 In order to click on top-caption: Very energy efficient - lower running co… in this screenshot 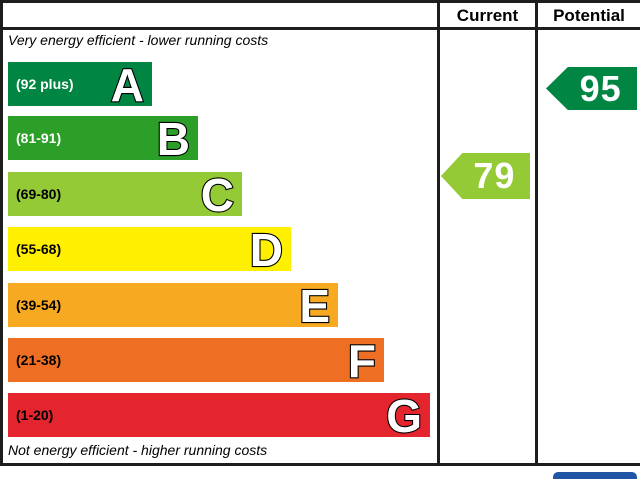, I will do `click(138, 40)`.